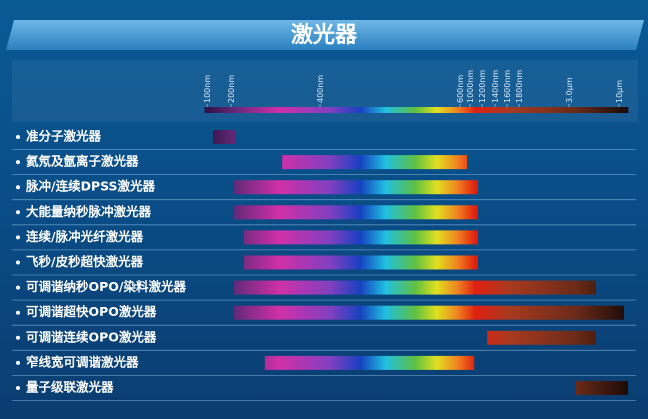  What do you see at coordinates (320, 89) in the screenshot?
I see `x-tick-label: 400nm` at bounding box center [320, 89].